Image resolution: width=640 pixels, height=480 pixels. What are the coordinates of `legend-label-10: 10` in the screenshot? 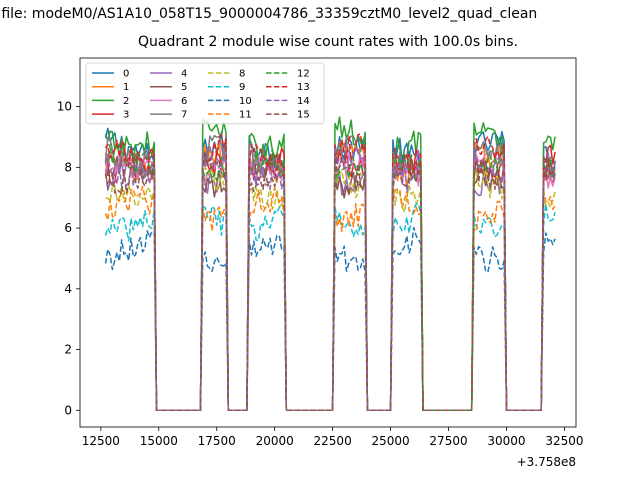 It's located at (245, 101).